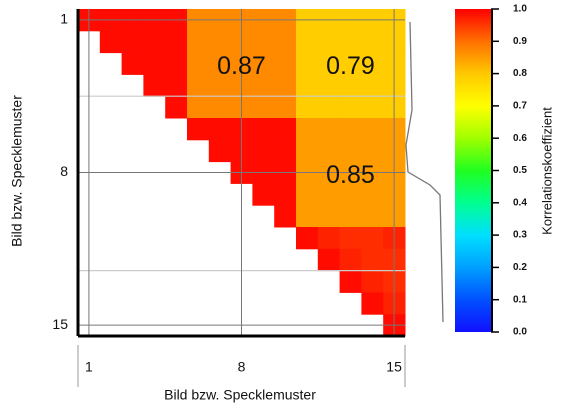  What do you see at coordinates (520, 332) in the screenshot?
I see `colorbar-tick-label: 0.0` at bounding box center [520, 332].